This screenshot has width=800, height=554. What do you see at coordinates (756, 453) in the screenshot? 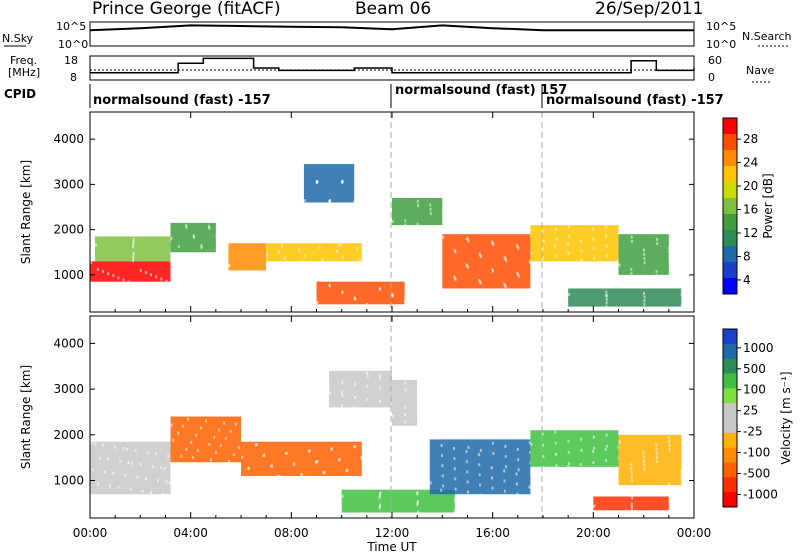
I see `velocity-cbar-label: -100` at bounding box center [756, 453].